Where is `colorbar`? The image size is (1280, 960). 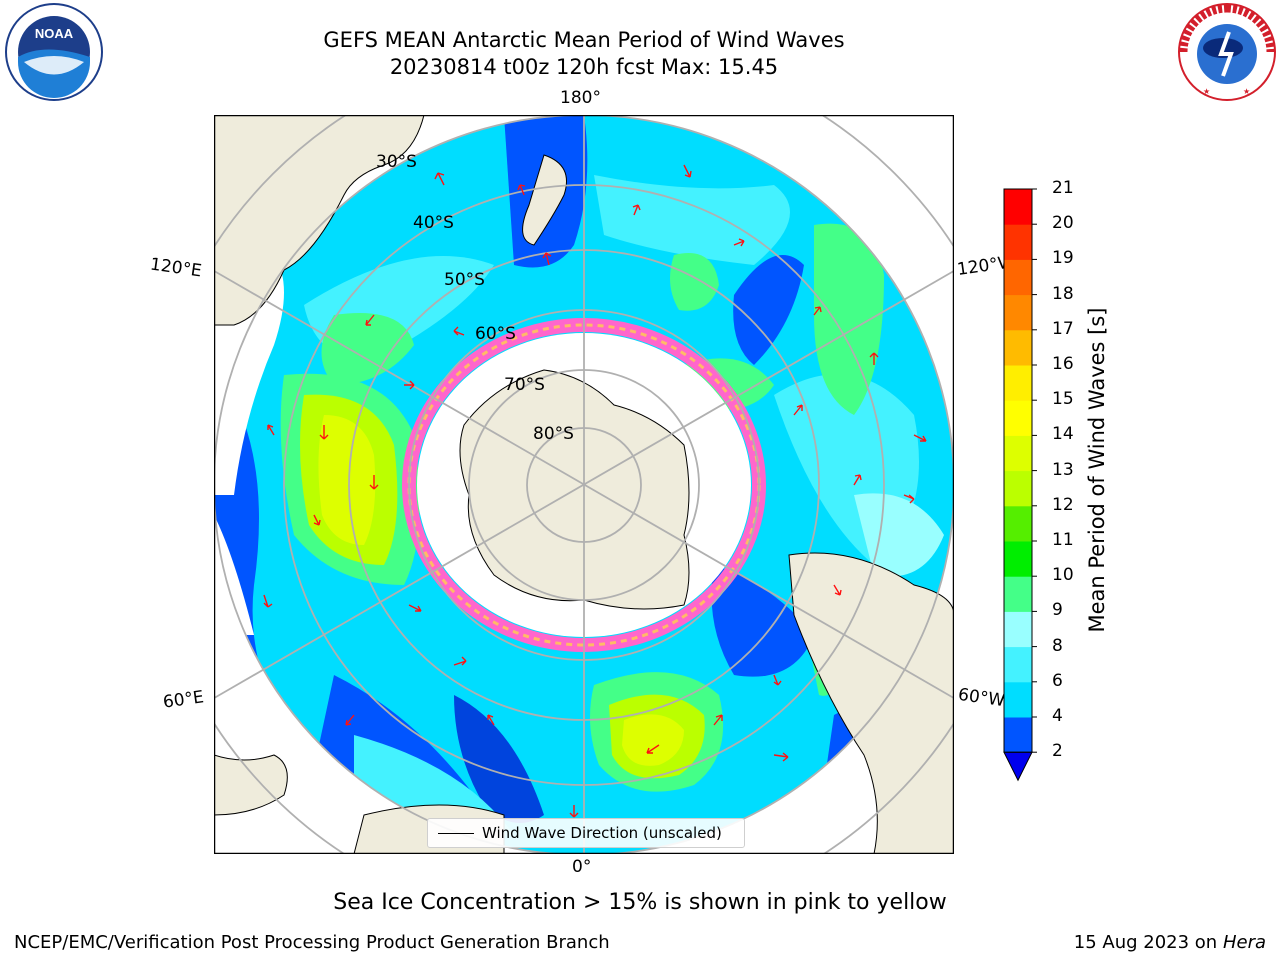
colorbar is located at coordinates (1026, 485).